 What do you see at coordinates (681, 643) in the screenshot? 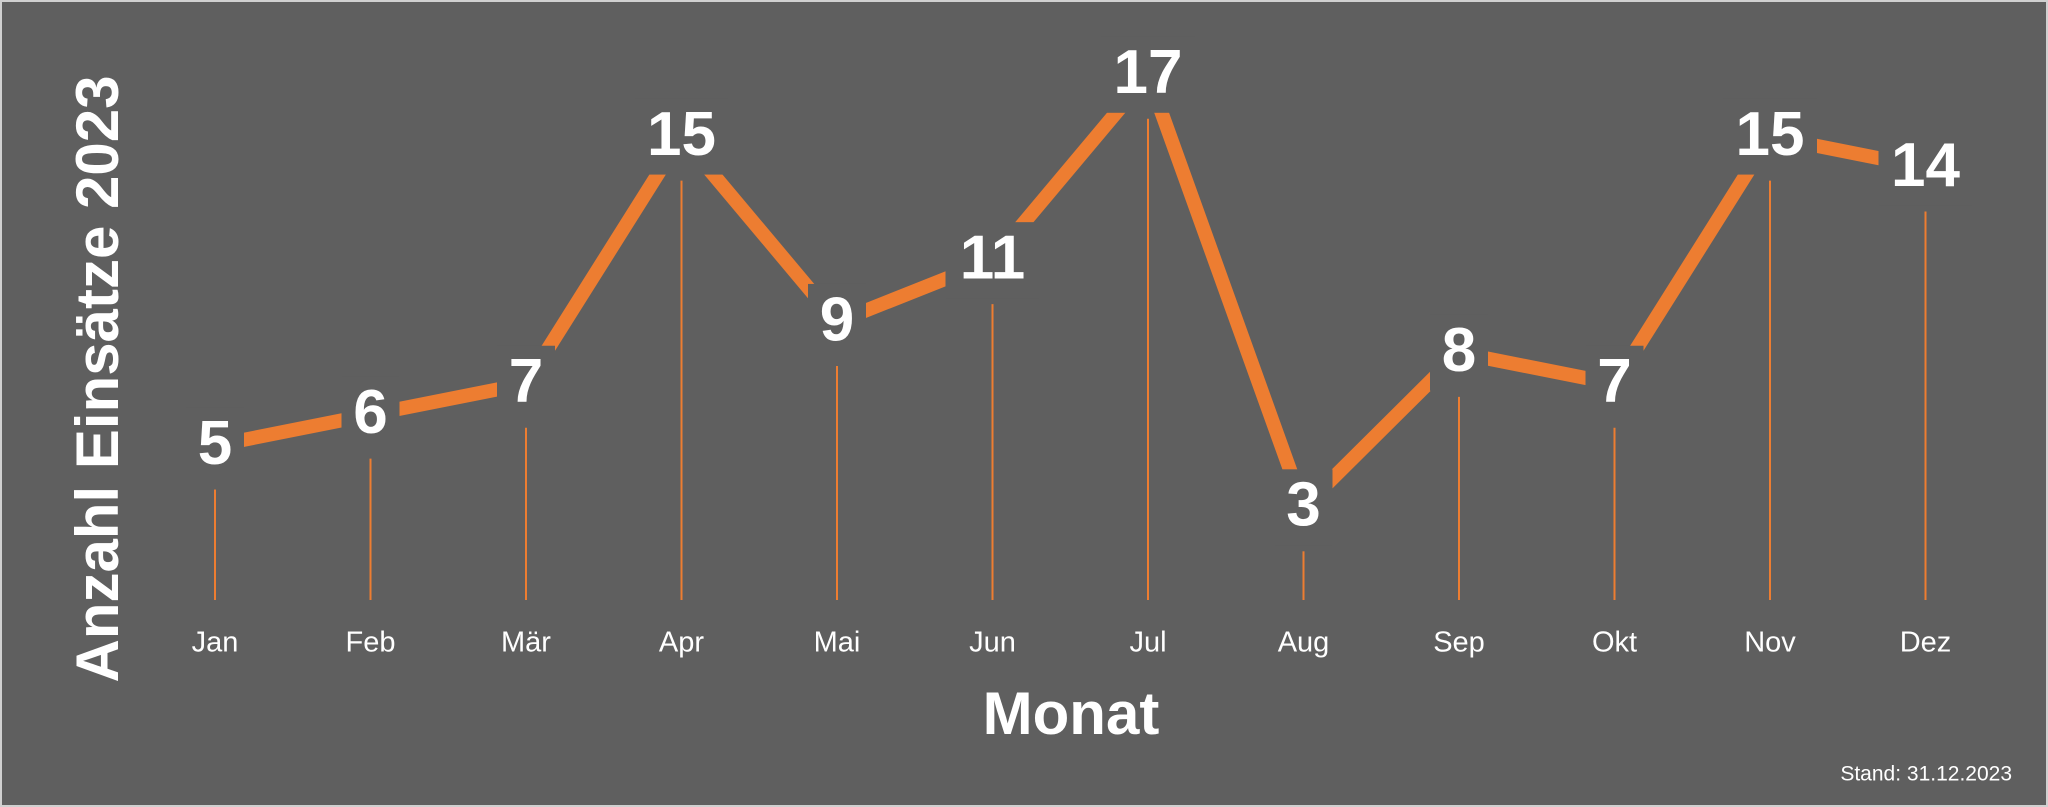
I see `x-tick-label: Apr` at bounding box center [681, 643].